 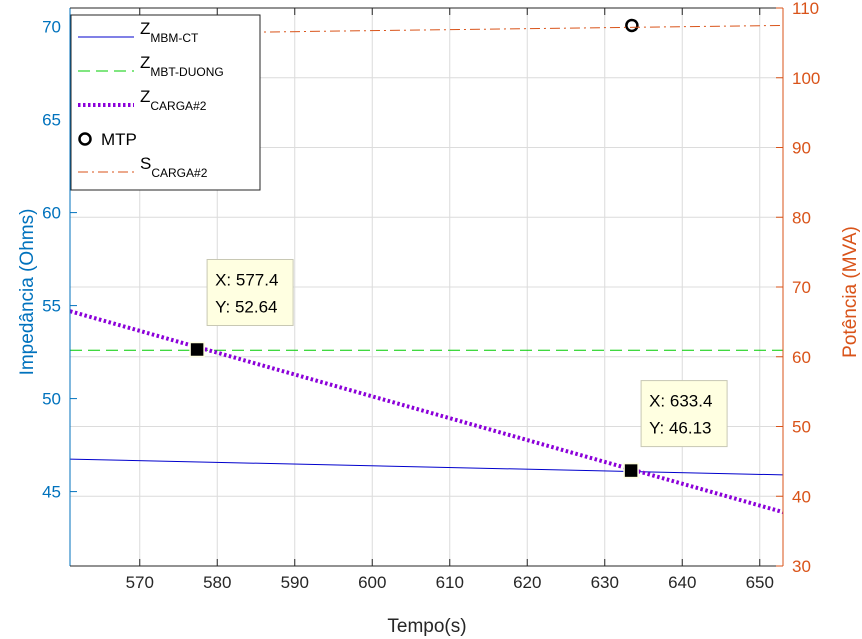 What do you see at coordinates (801, 566) in the screenshot?
I see `y-right-tick-label: 30` at bounding box center [801, 566].